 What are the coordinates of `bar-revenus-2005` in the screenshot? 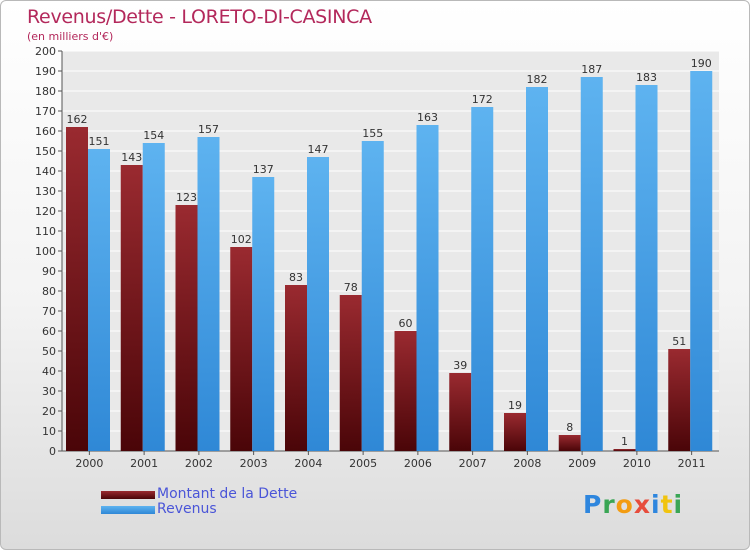 It's located at (372, 296).